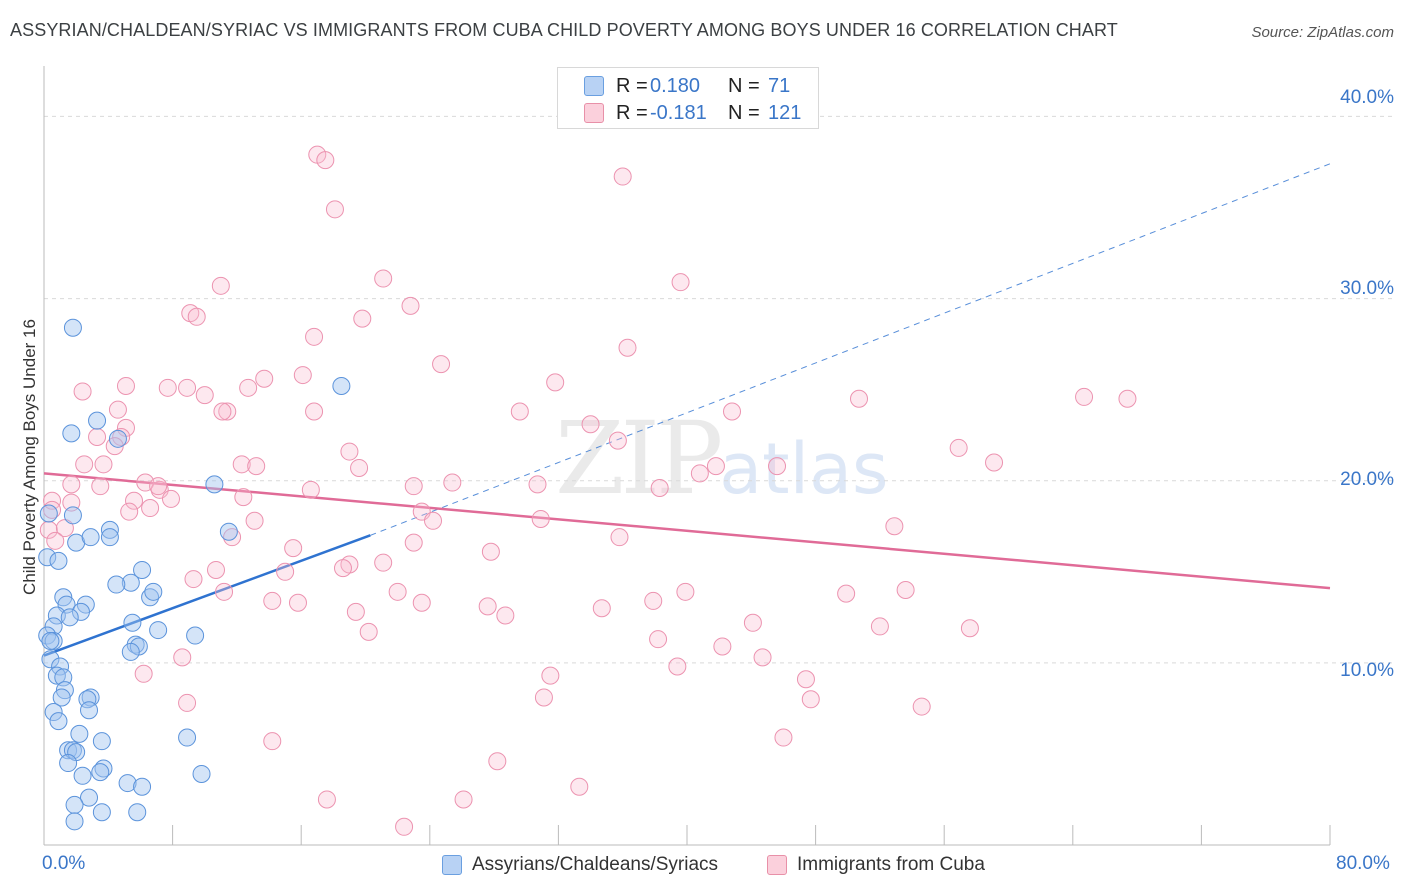  Describe the element at coordinates (687, 531) in the screenshot. I see `trend-line-cuba` at that location.